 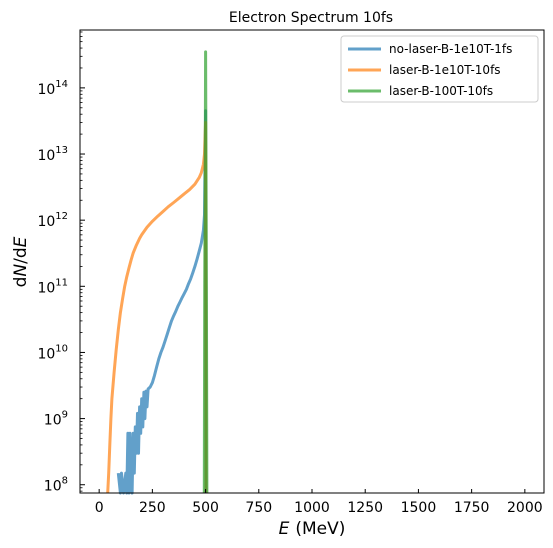 I want to click on y-axis-title: dN/dE, so click(x=21, y=261).